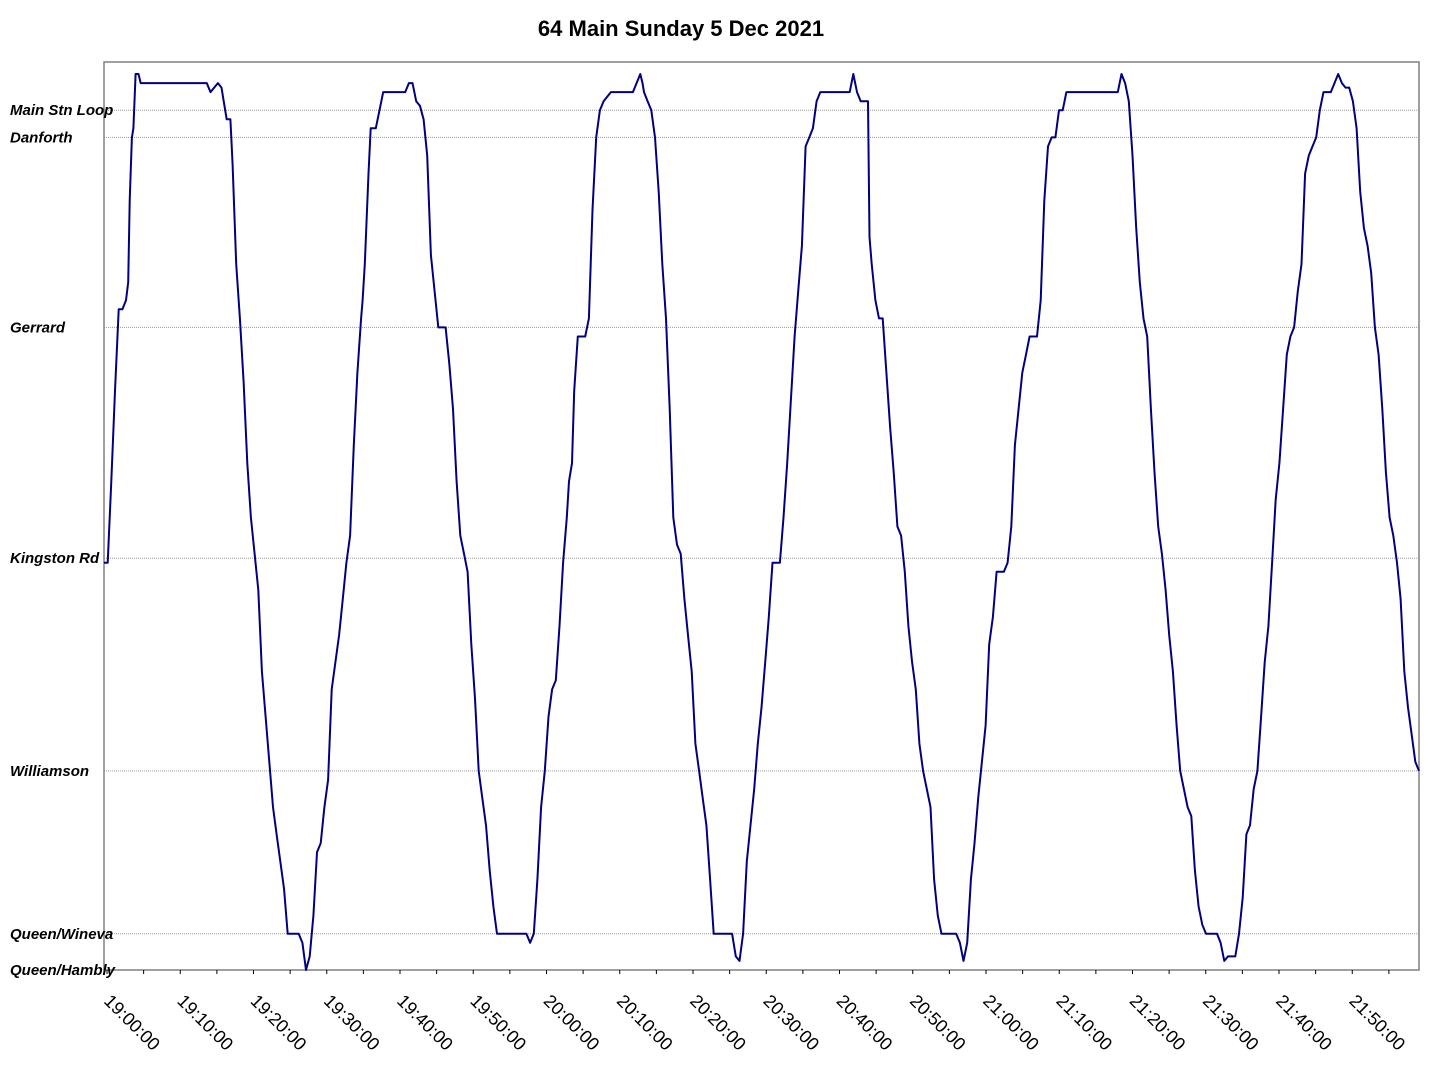 The width and height of the screenshot is (1434, 1067). I want to click on x-tick-label: 20:00:00, so click(572, 1023).